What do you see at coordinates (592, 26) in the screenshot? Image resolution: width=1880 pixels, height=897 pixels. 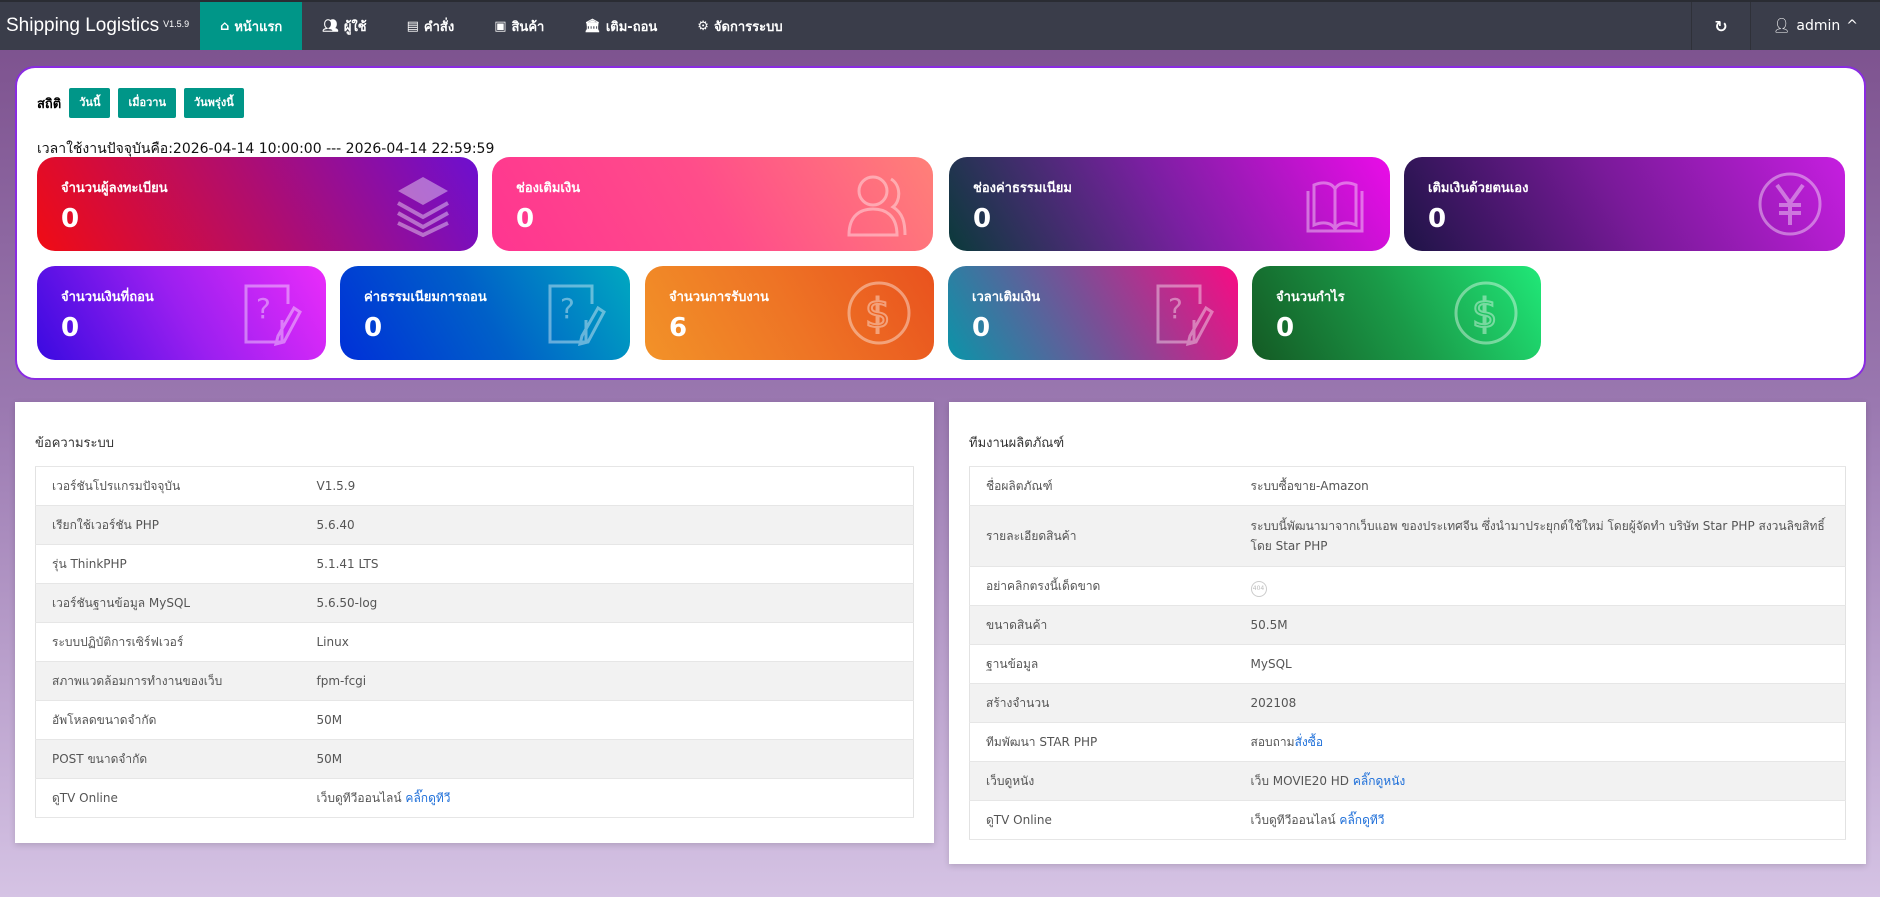 I see `bank-icon: 🏛︎` at bounding box center [592, 26].